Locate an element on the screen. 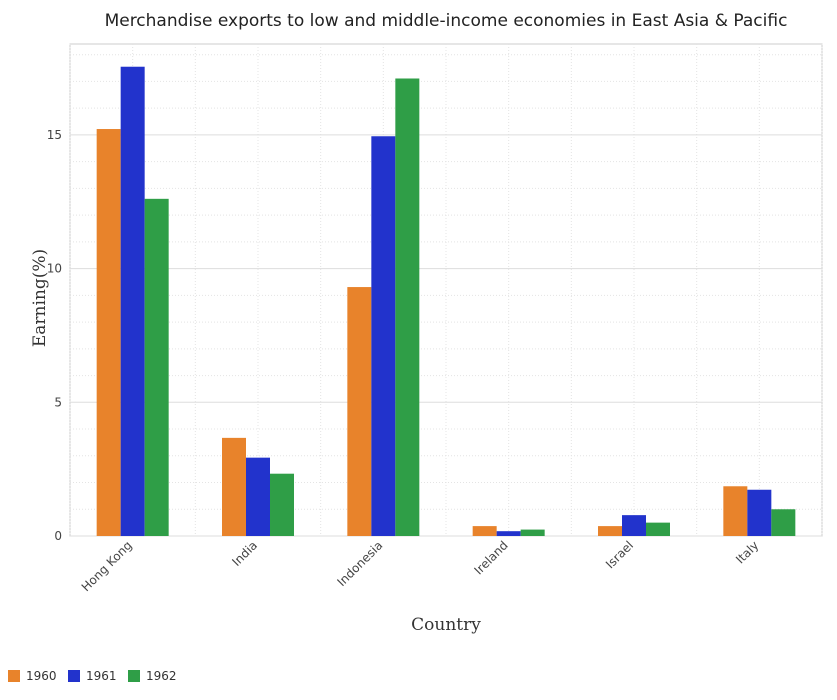 This screenshot has width=837, height=700. bar-1961-ireland is located at coordinates (508, 533).